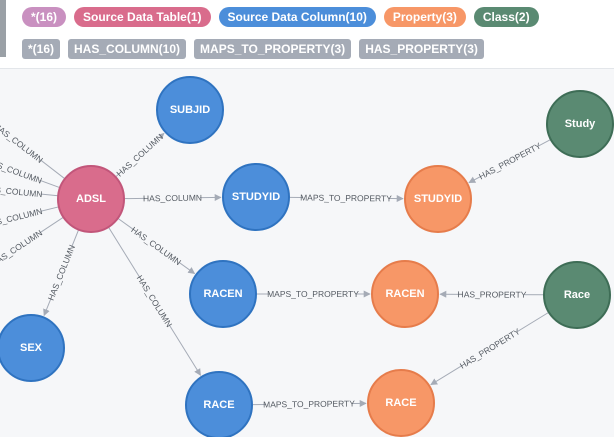 Image resolution: width=614 pixels, height=437 pixels. I want to click on legend-rel-has-property: HAS_PROPERTY(3), so click(421, 49).